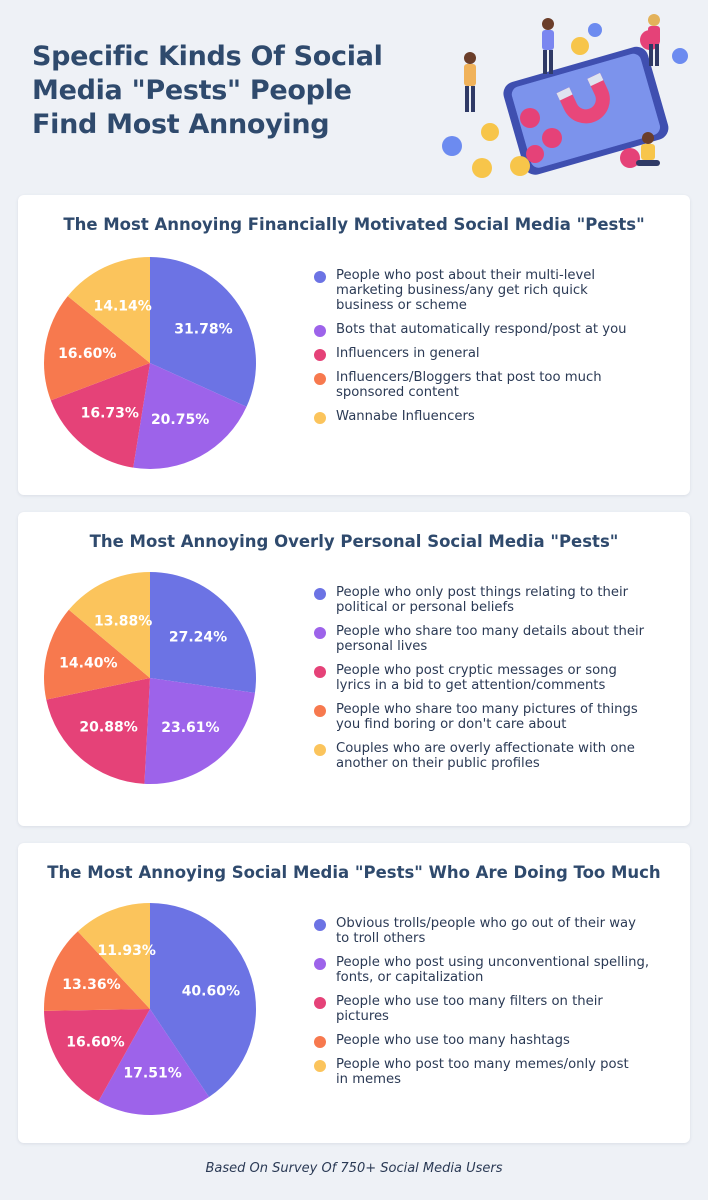 Image resolution: width=708 pixels, height=1200 pixels. Describe the element at coordinates (88, 663) in the screenshot. I see `slice-value-label: 14.40%` at that location.